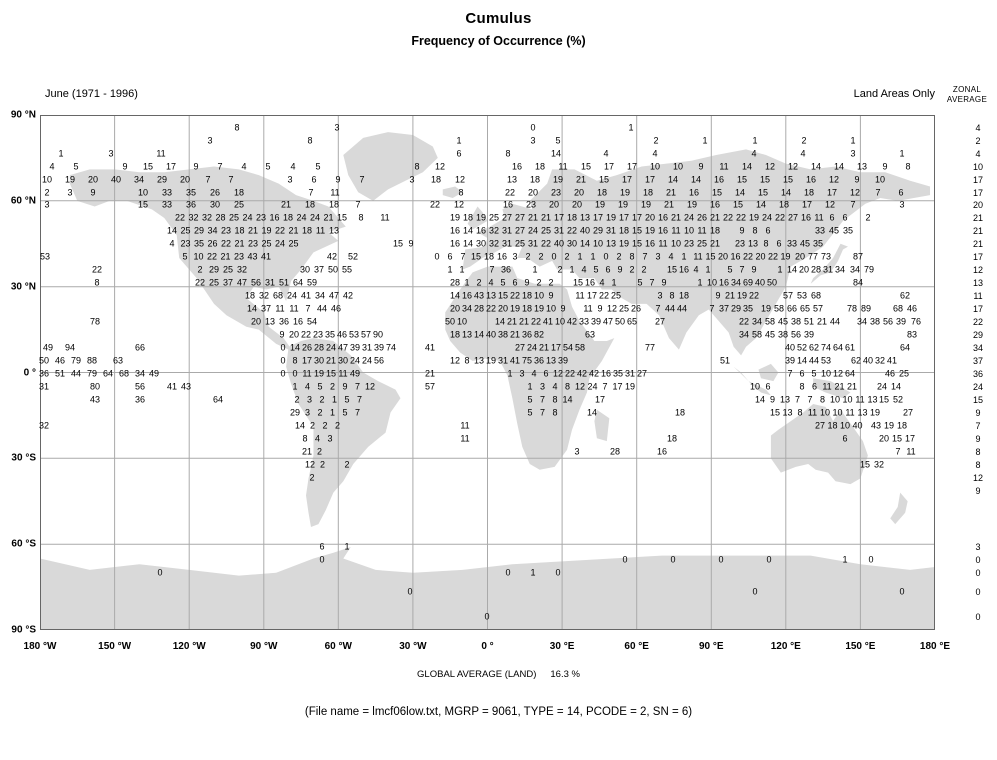  Describe the element at coordinates (284, 321) in the screenshot. I see `grid-value: 36` at that location.